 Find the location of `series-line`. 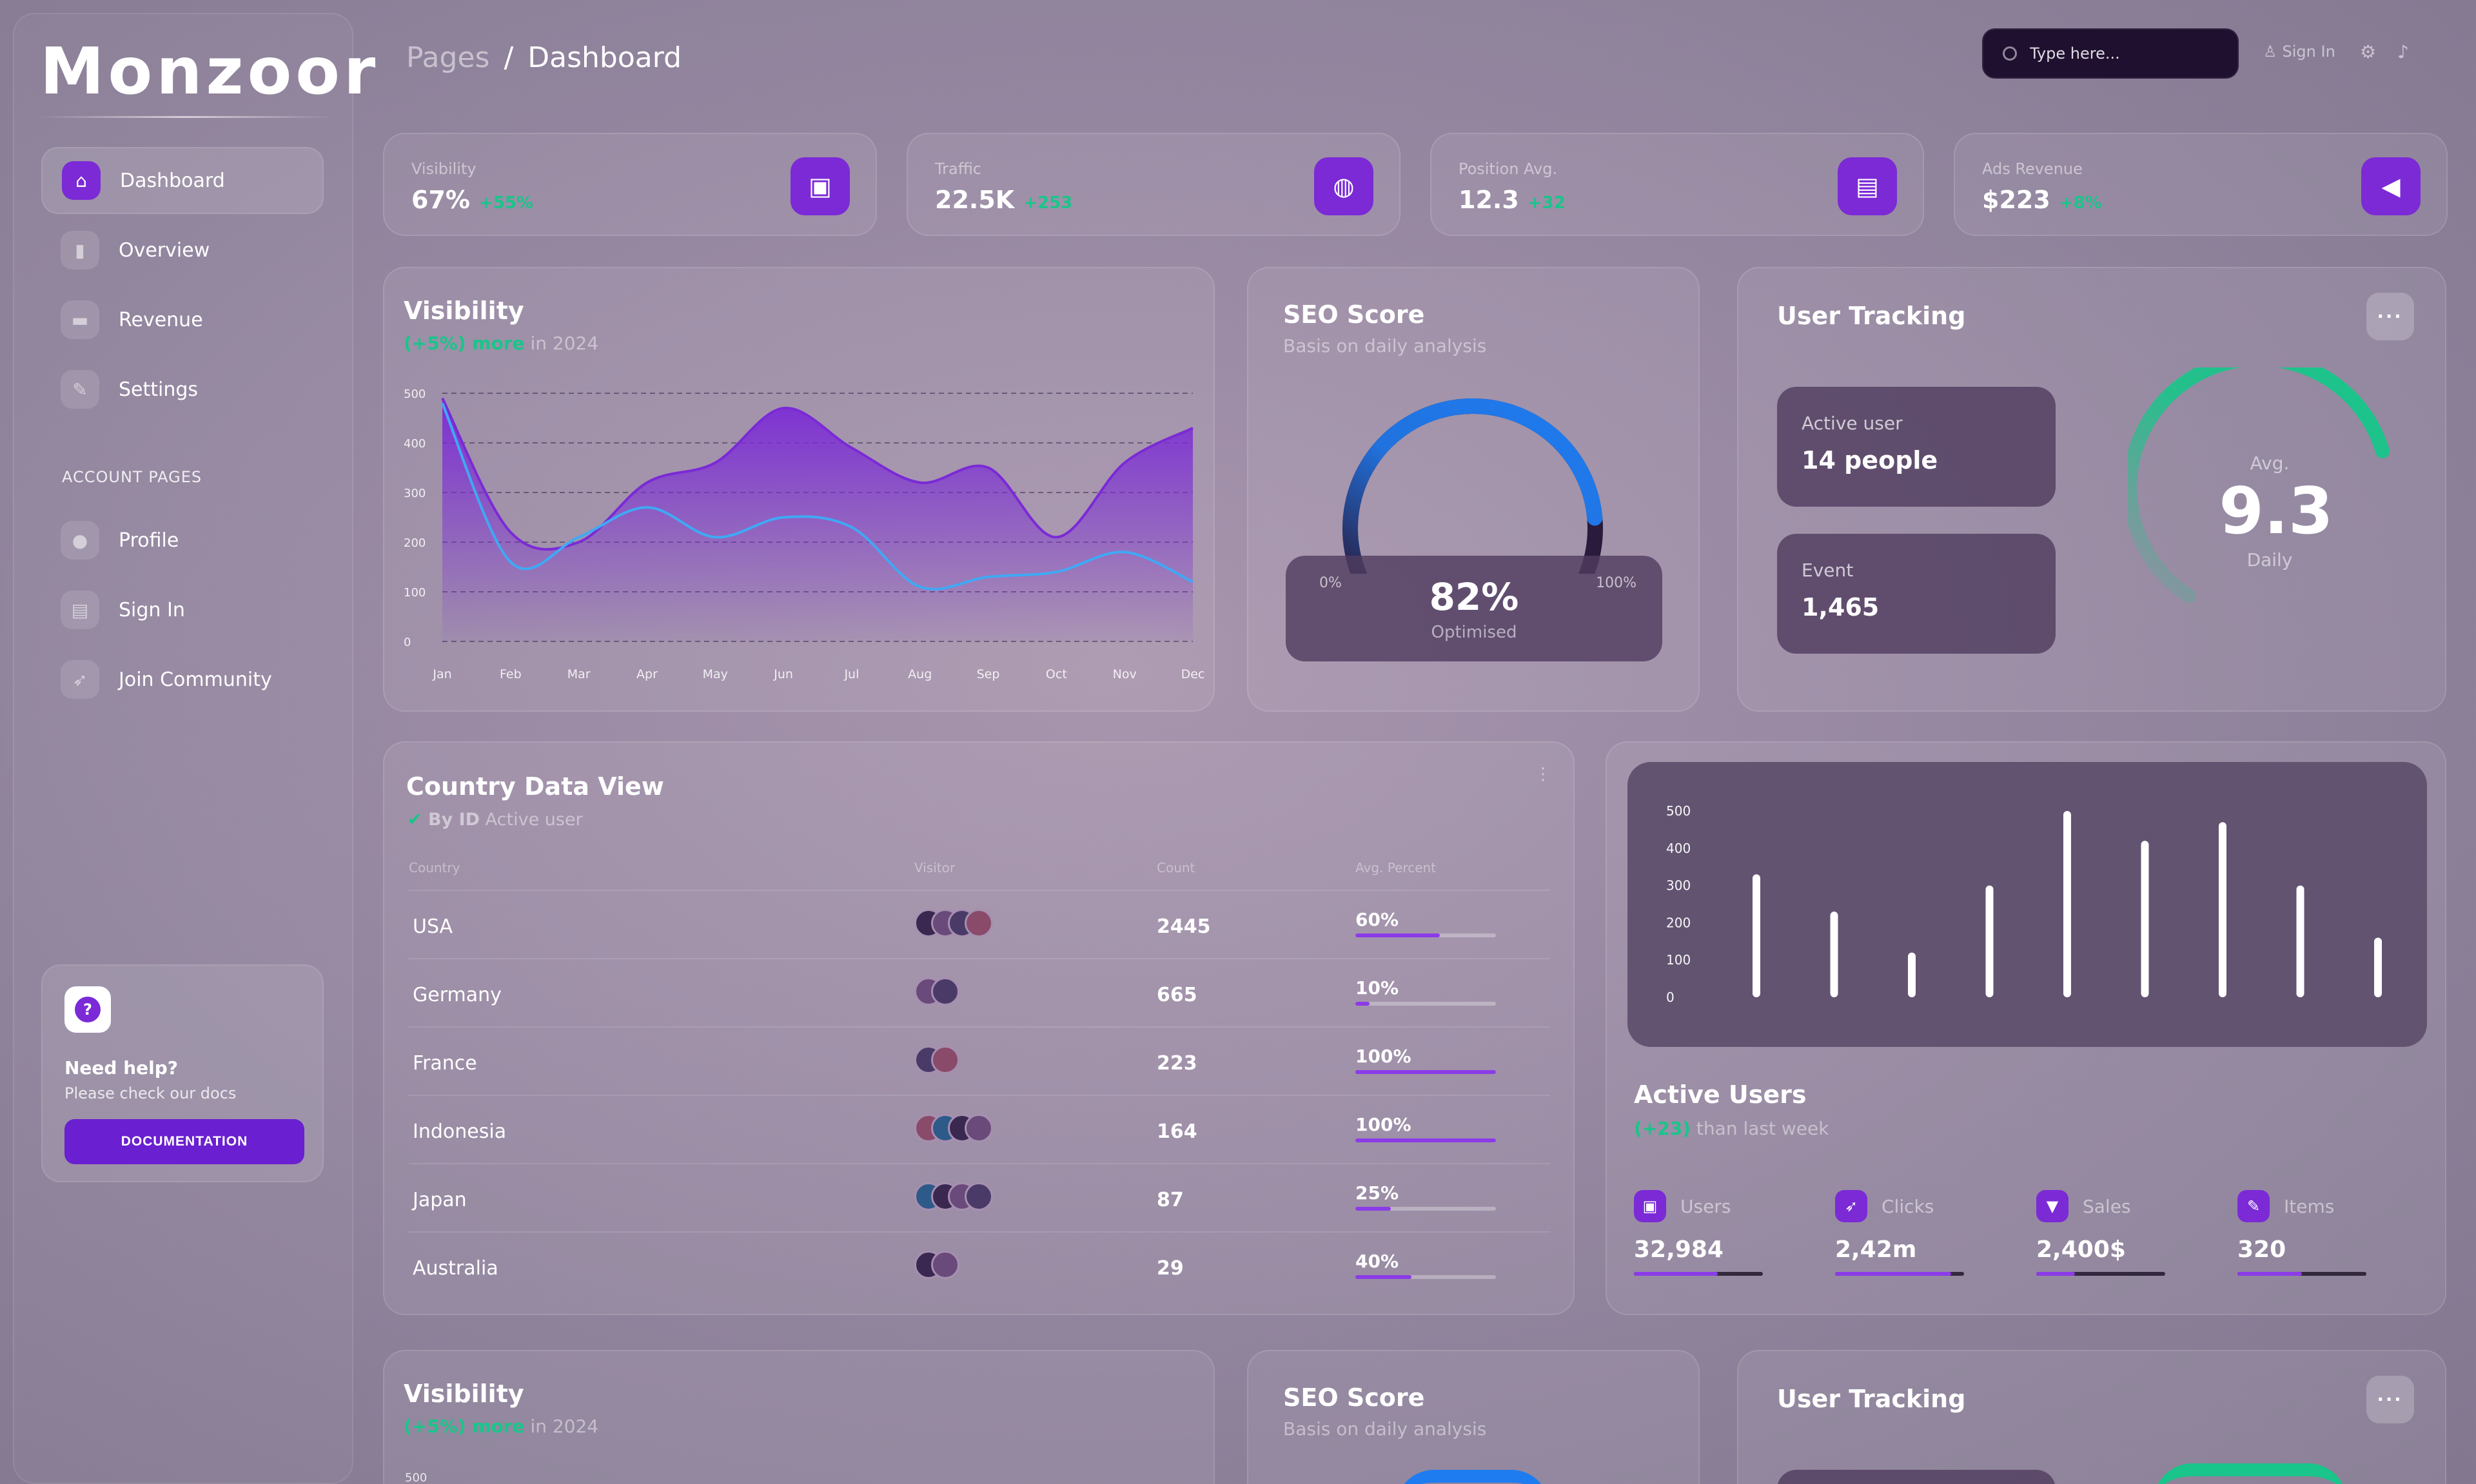

series-line is located at coordinates (817, 474).